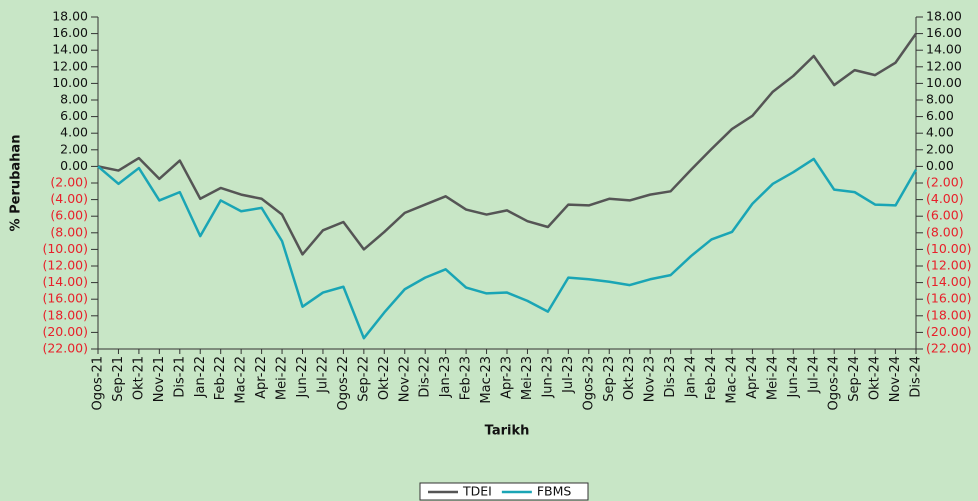  What do you see at coordinates (949, 248) in the screenshot?
I see `y2-tick-label: (10.00)` at bounding box center [949, 248].